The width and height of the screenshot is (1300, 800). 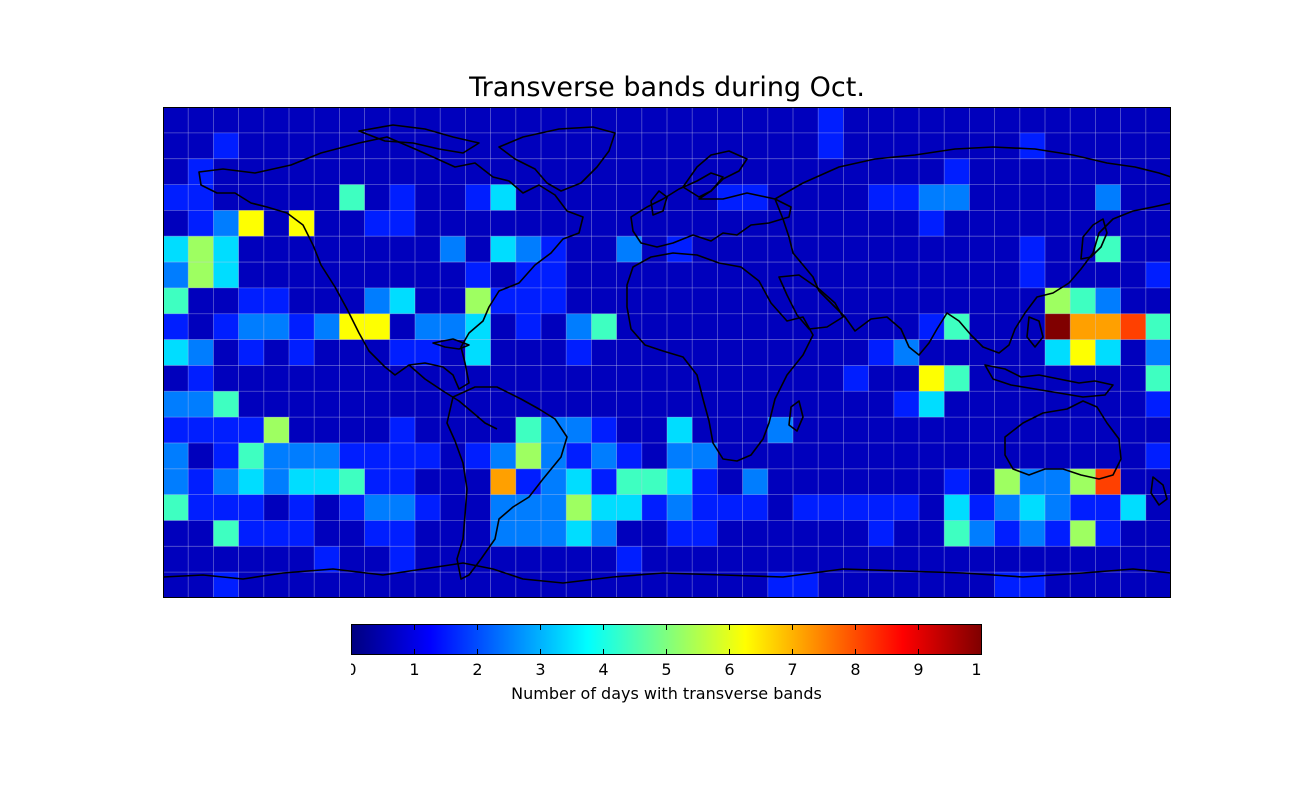 I want to click on colorbar-tick-label: 10, so click(x=976, y=669).